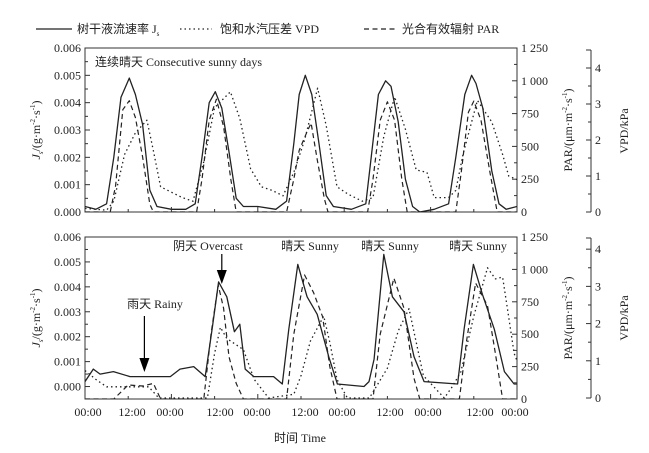 Image resolution: width=649 pixels, height=453 pixels. I want to click on panel-title: 连续晴天 Consecutive sunny days, so click(178, 61).